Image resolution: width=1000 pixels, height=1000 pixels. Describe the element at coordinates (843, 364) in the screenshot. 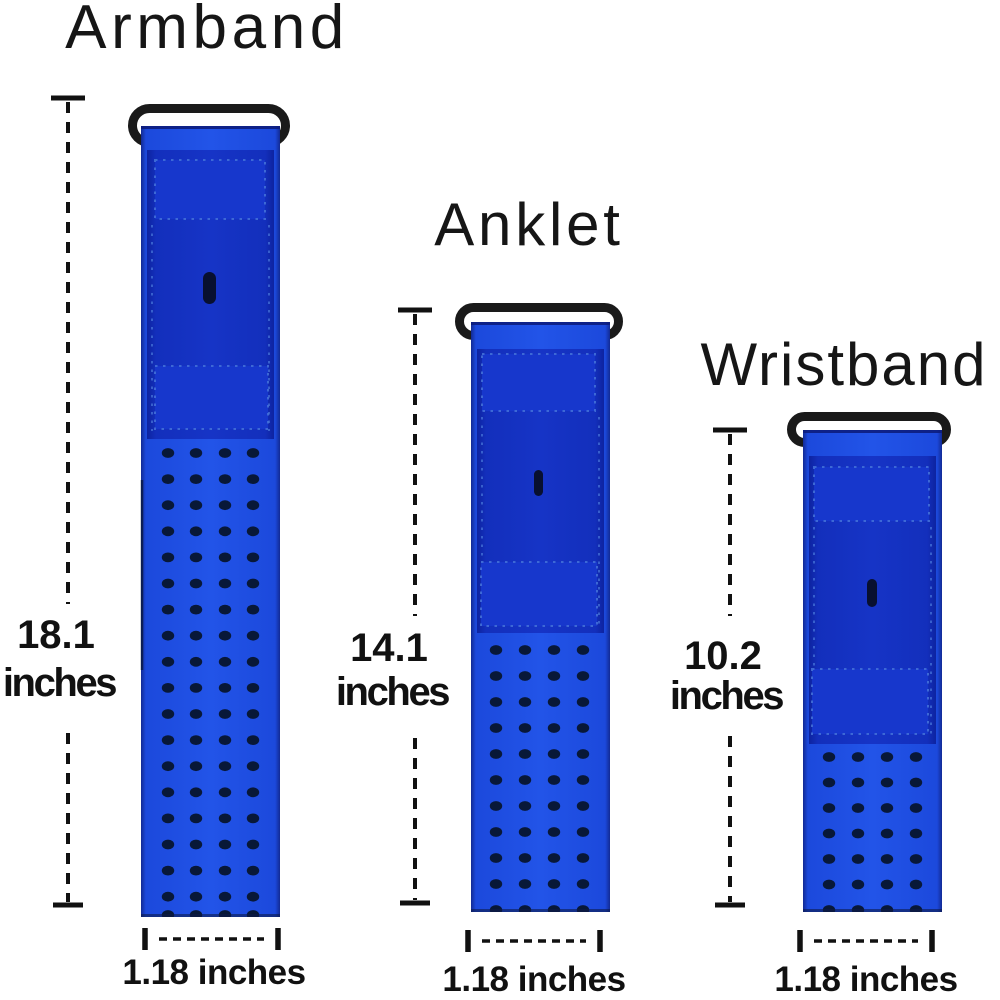

I see `svg-text: Wristband` at that location.